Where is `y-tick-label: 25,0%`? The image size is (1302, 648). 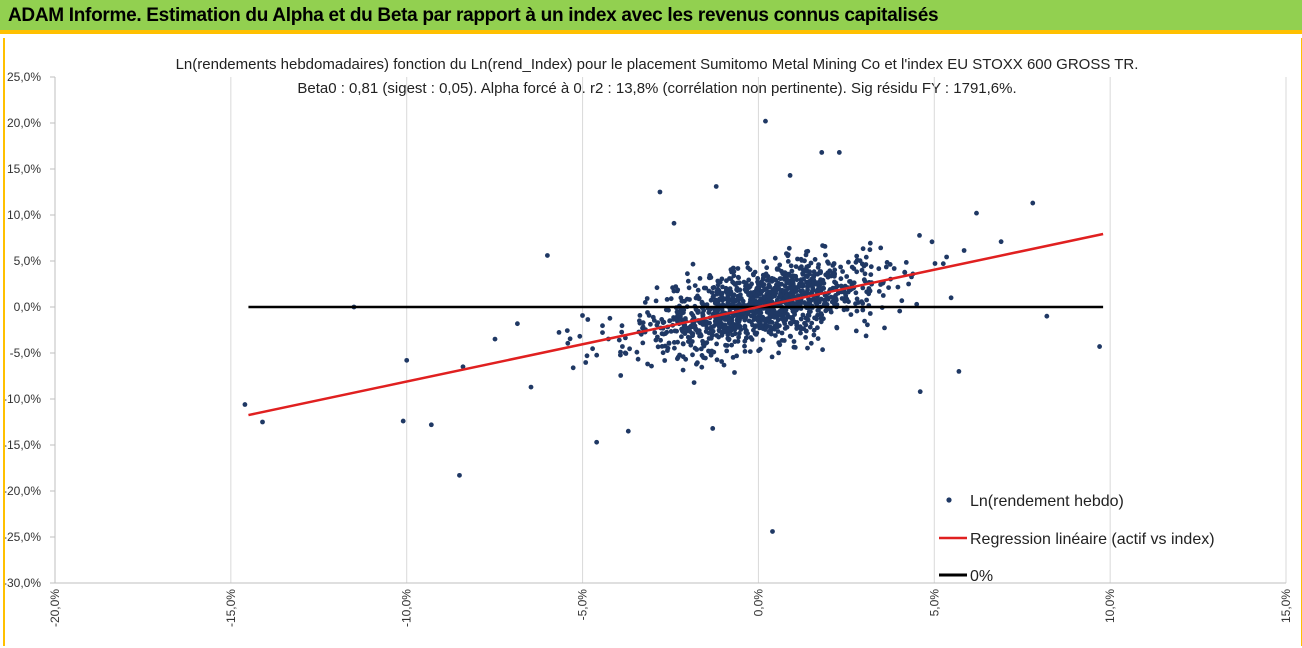 y-tick-label: 25,0% is located at coordinates (24, 77).